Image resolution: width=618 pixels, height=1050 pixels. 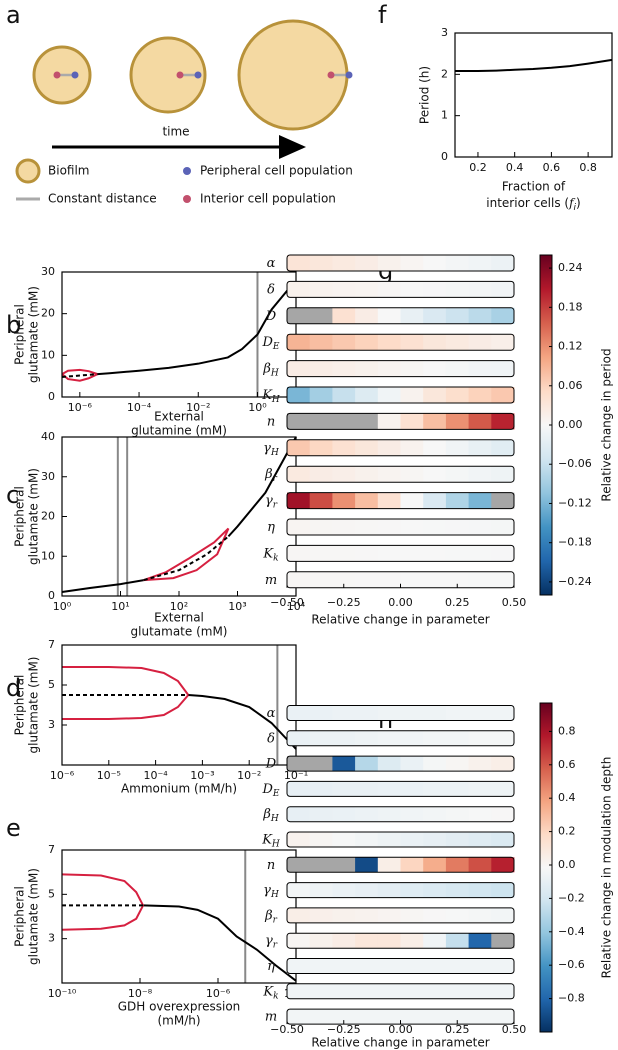 What do you see at coordinates (478, 167) in the screenshot?
I see `x-tick-label: 0.2` at bounding box center [478, 167].